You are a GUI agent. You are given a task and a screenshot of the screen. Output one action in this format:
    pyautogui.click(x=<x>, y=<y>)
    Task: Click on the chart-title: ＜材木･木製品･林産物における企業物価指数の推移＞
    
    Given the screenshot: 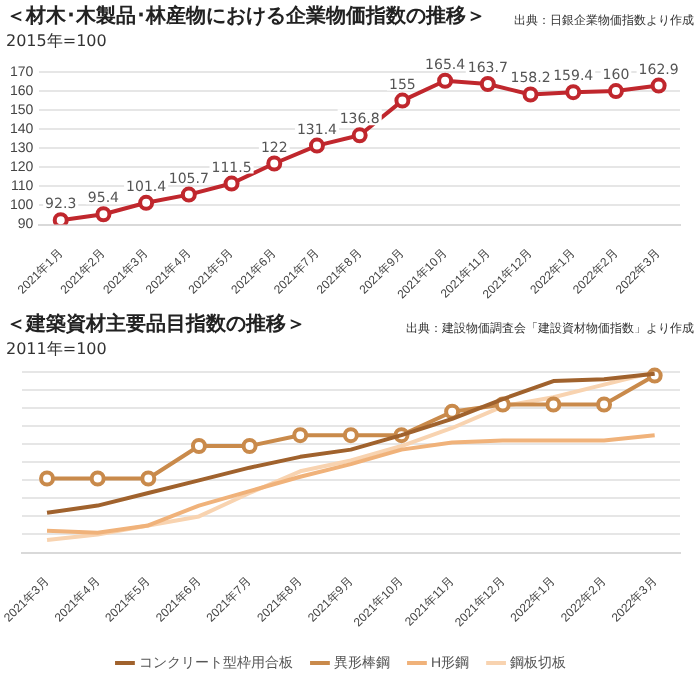 What is the action you would take?
    pyautogui.click(x=246, y=16)
    